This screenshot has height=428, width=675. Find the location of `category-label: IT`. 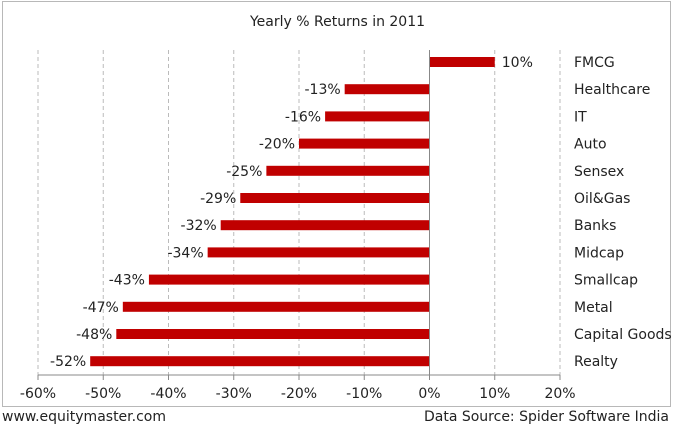

category-label: IT is located at coordinates (580, 117).